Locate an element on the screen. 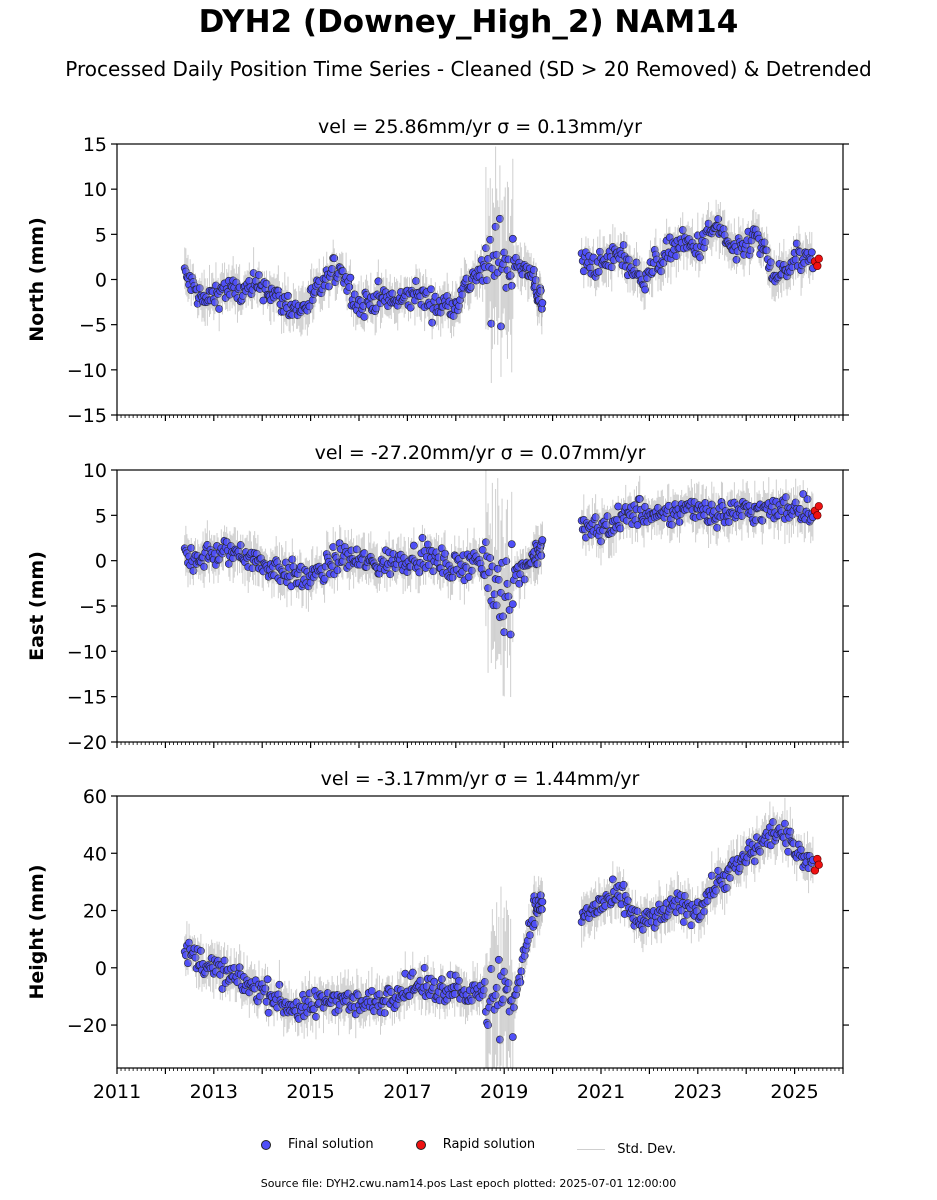 The image size is (937, 1200). std-dev-line-icon is located at coordinates (591, 1149).